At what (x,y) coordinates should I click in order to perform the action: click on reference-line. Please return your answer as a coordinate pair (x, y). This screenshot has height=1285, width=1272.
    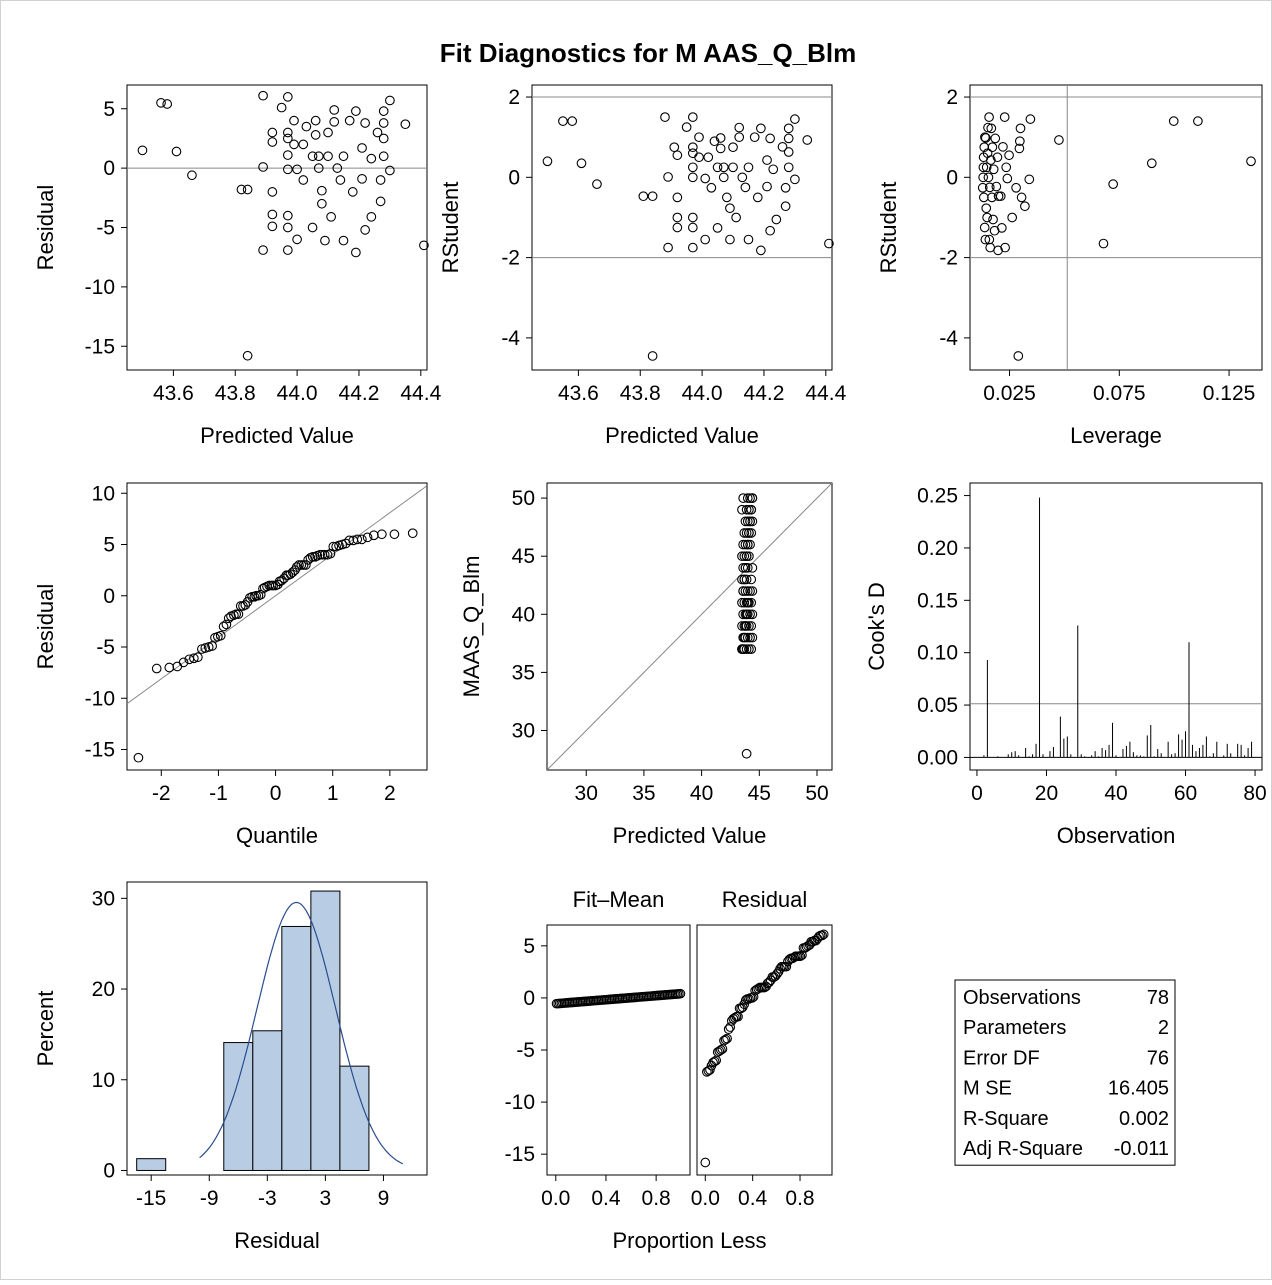
    Looking at the image, I should click on (277, 595).